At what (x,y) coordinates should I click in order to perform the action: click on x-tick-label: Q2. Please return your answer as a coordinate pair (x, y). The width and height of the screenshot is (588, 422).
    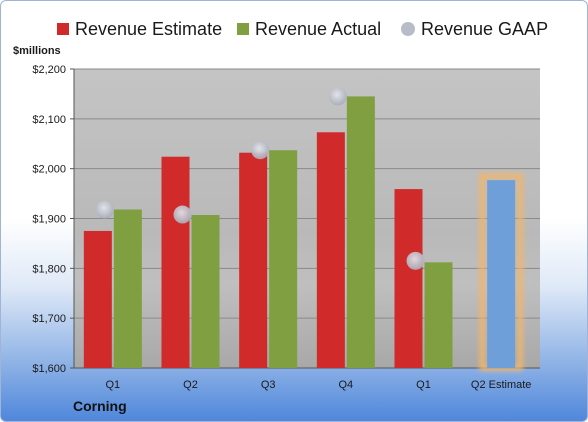
    Looking at the image, I should click on (190, 385).